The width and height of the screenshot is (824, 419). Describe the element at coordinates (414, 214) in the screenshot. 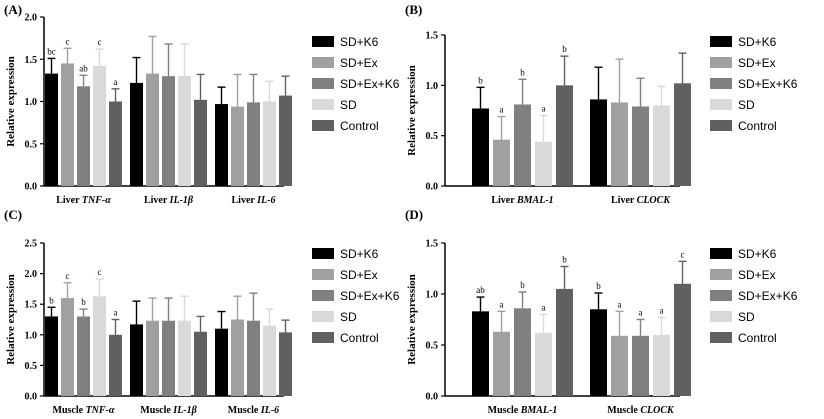

I see `panel-label: (D)` at that location.